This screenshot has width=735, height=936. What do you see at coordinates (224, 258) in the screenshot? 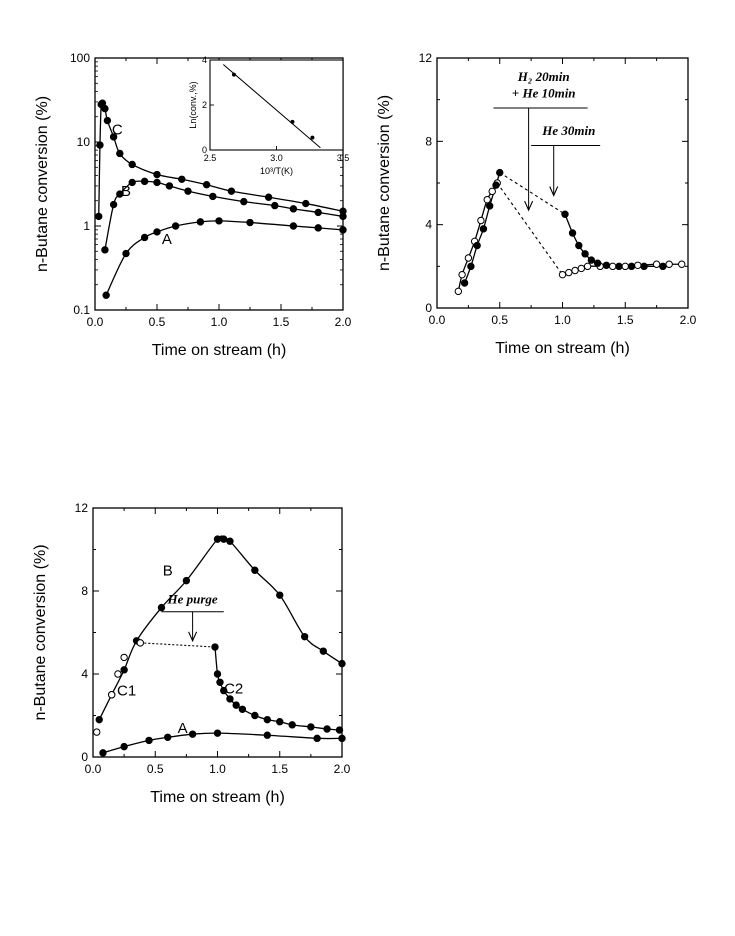
I see `series-a-line` at bounding box center [224, 258].